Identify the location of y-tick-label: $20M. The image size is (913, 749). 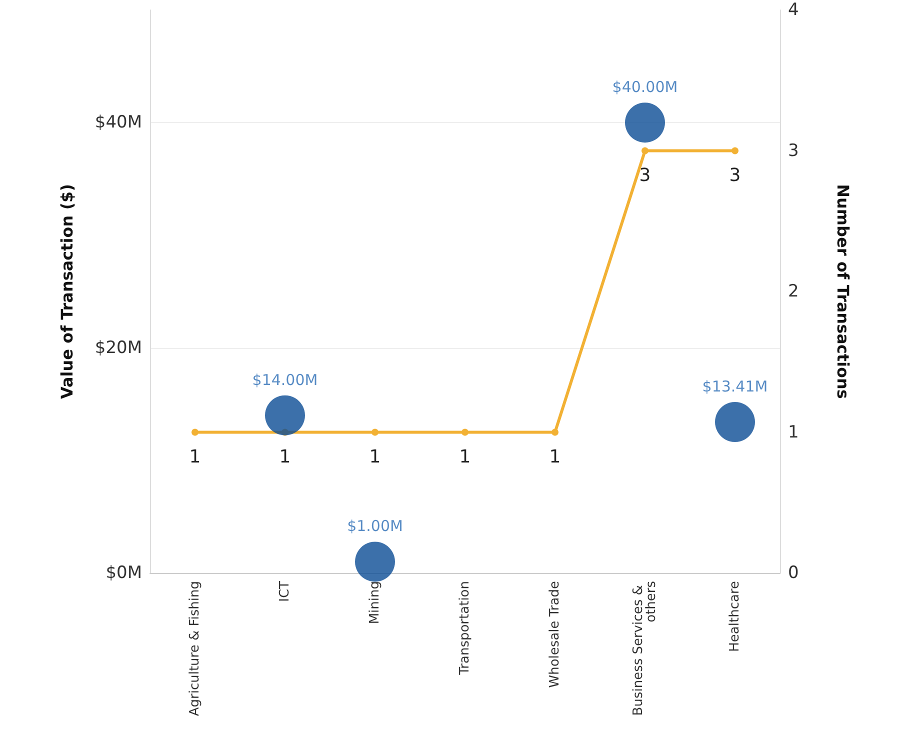
(118, 348).